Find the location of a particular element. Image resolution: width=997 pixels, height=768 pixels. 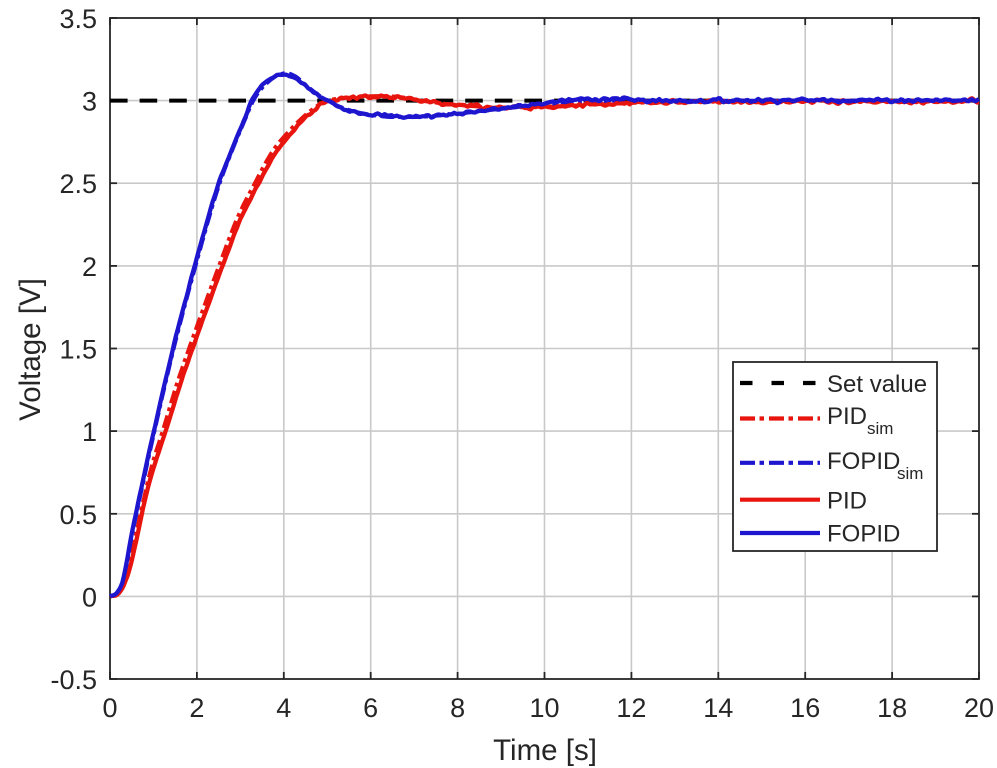

svg-text: 10 is located at coordinates (544, 708).